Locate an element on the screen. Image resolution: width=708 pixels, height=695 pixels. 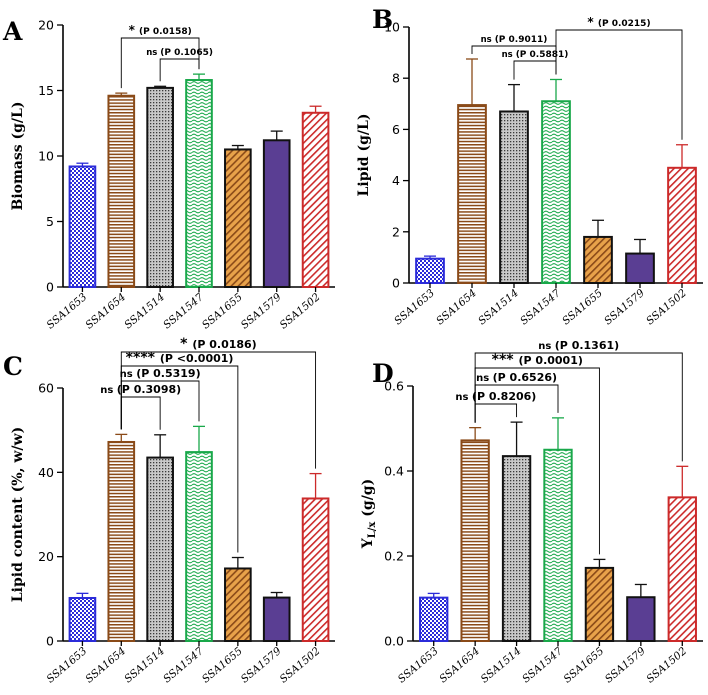
significance-label: ns (P 0.3098) is located at coordinates (140, 389).